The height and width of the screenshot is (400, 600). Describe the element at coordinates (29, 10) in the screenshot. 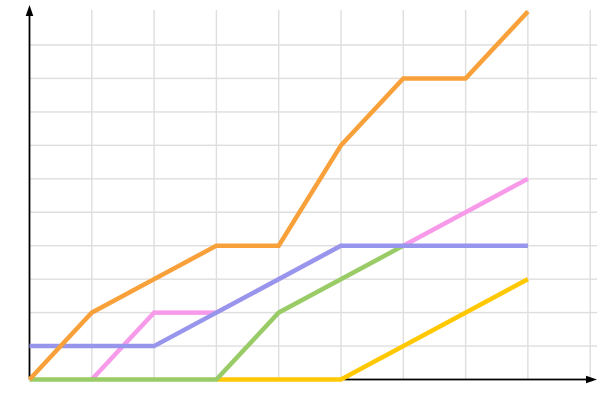

I see `y-axis-arrowhead` at that location.